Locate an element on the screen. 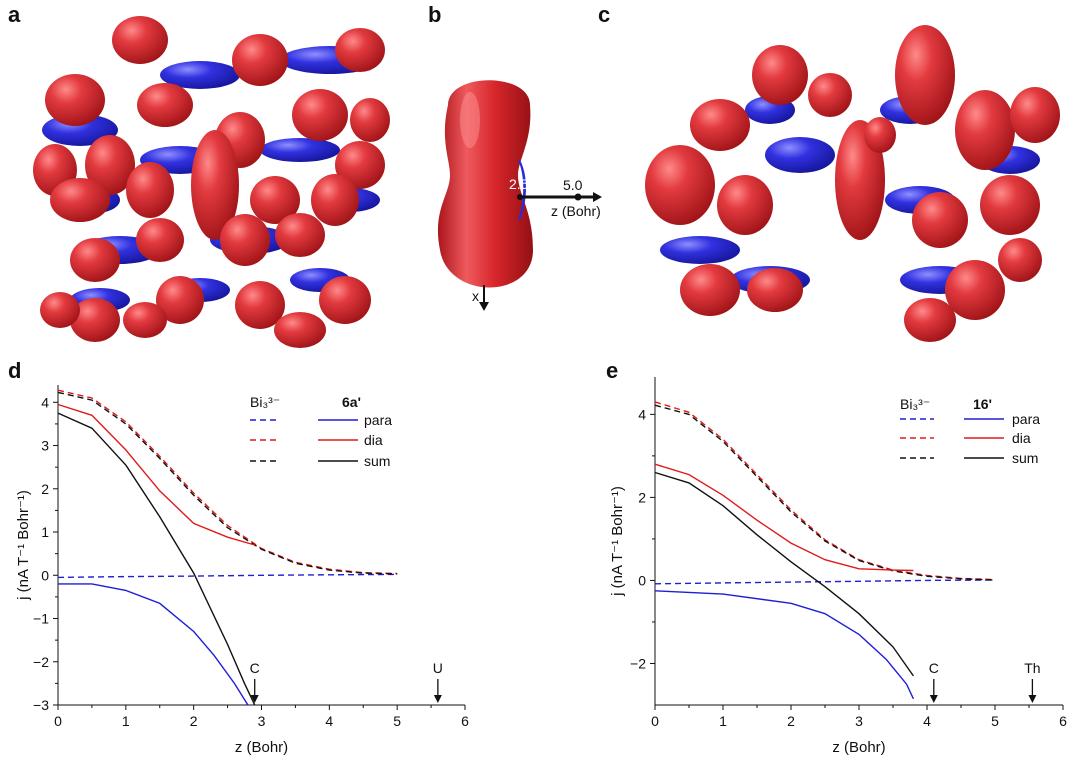 The image size is (1080, 757). axis-x-label: x is located at coordinates (475, 296).